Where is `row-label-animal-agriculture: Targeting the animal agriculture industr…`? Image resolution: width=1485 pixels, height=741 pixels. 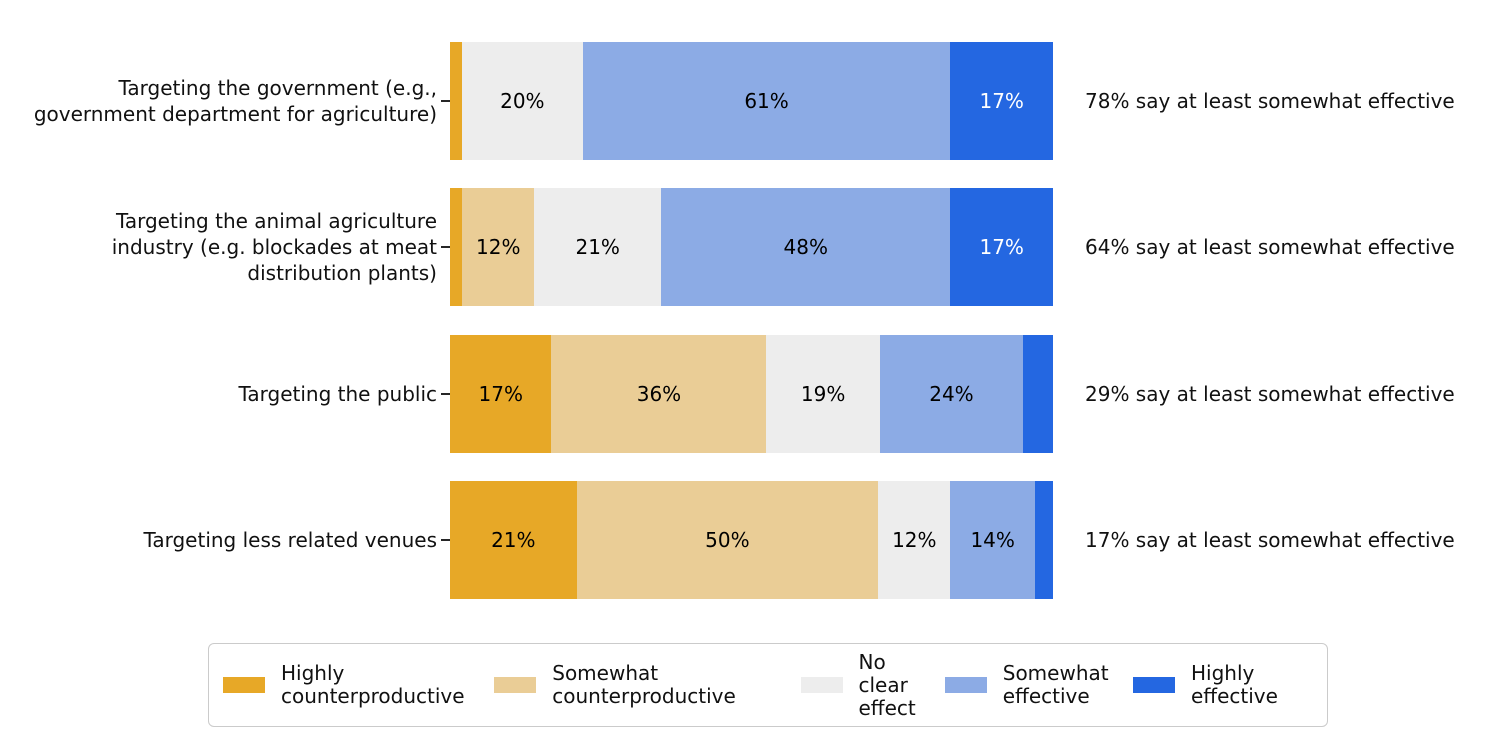
row-label-animal-agriculture: Targeting the animal agriculture industr… is located at coordinates (274, 247).